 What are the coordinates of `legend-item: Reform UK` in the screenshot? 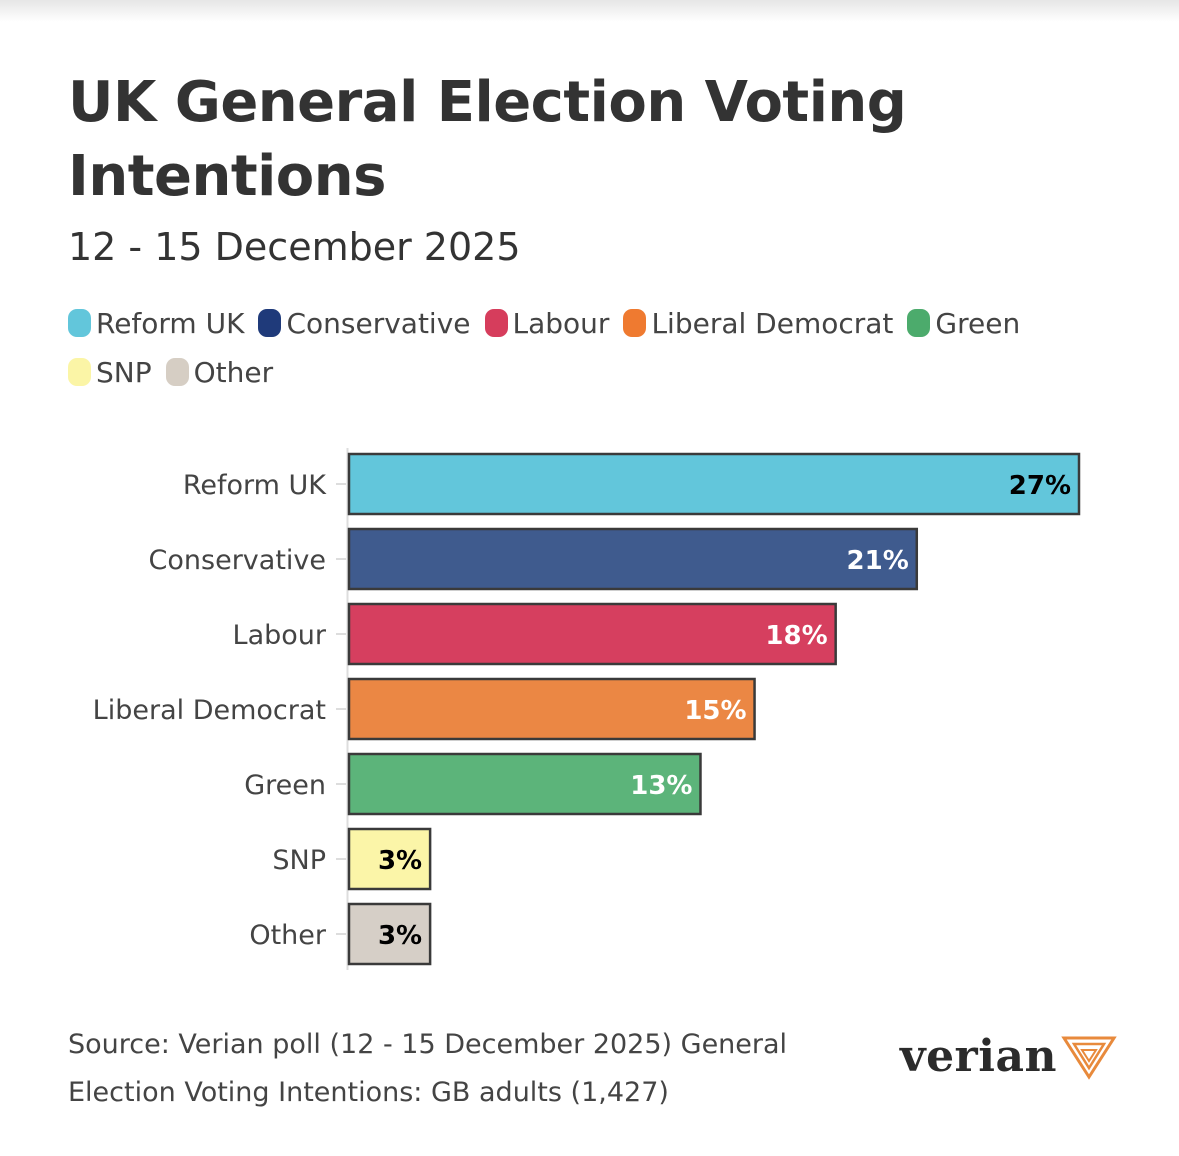 It's located at (156, 323).